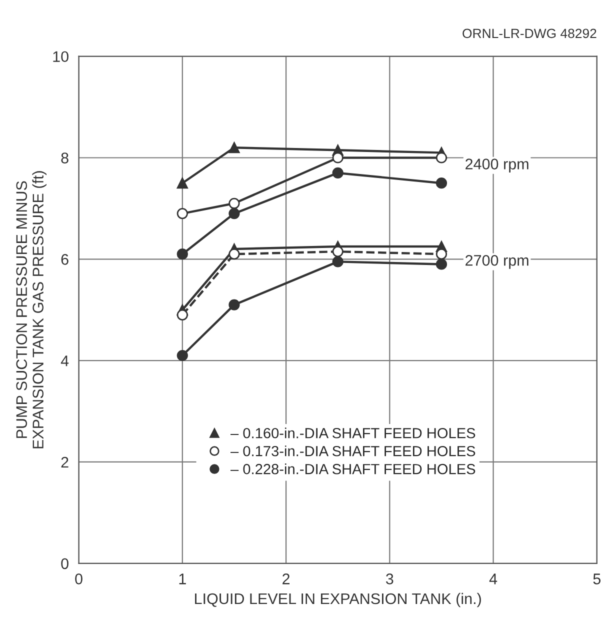 This screenshot has height=626, width=606. I want to click on annotation: 2400 rpm, so click(497, 165).